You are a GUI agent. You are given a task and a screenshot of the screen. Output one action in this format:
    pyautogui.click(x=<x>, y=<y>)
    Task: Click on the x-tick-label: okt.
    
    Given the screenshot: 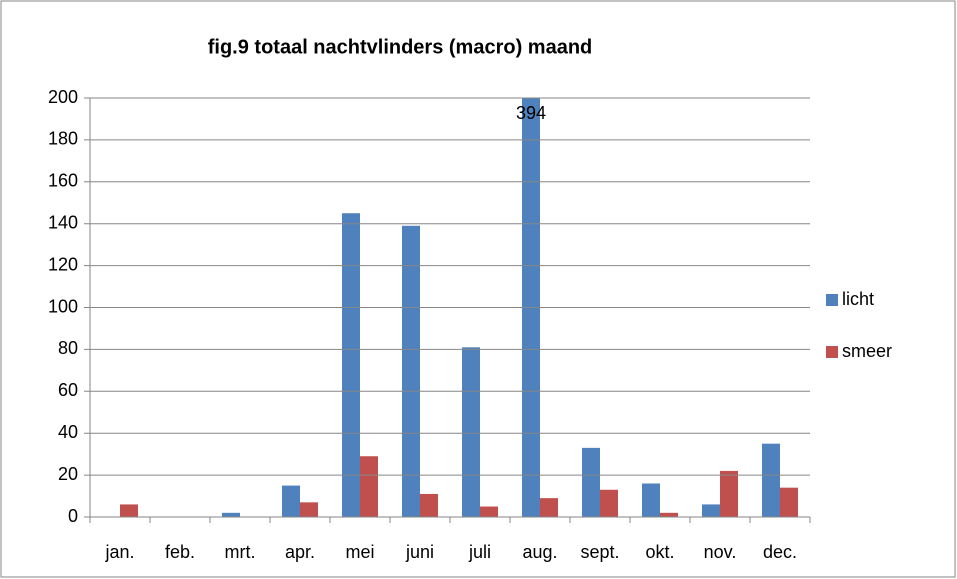 What is the action you would take?
    pyautogui.click(x=659, y=552)
    